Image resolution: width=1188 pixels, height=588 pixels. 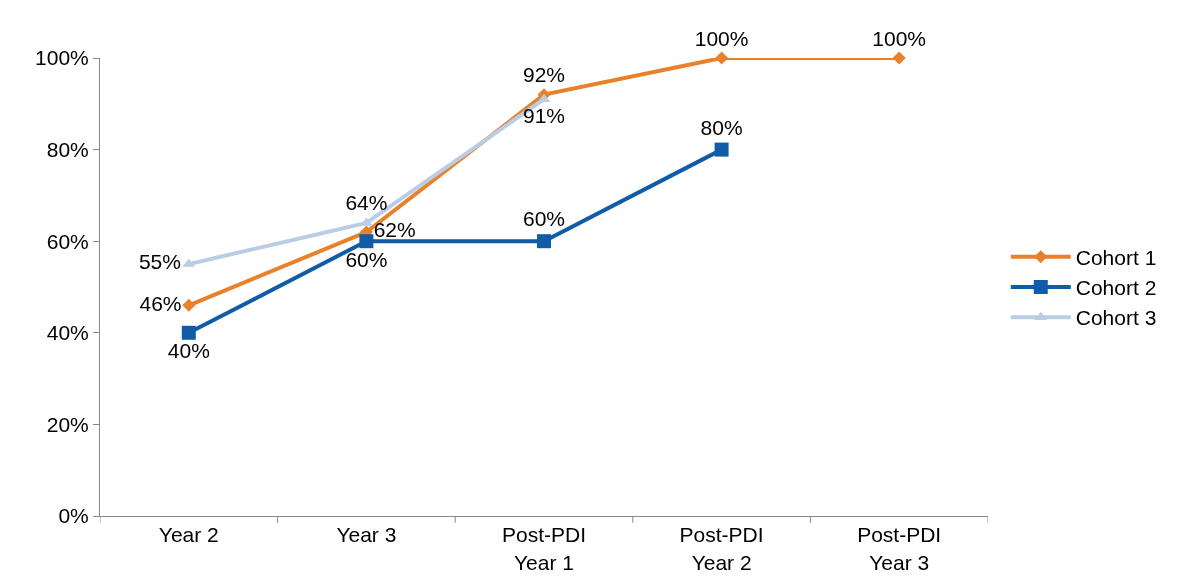 What do you see at coordinates (366, 202) in the screenshot?
I see `data-label: 64%` at bounding box center [366, 202].